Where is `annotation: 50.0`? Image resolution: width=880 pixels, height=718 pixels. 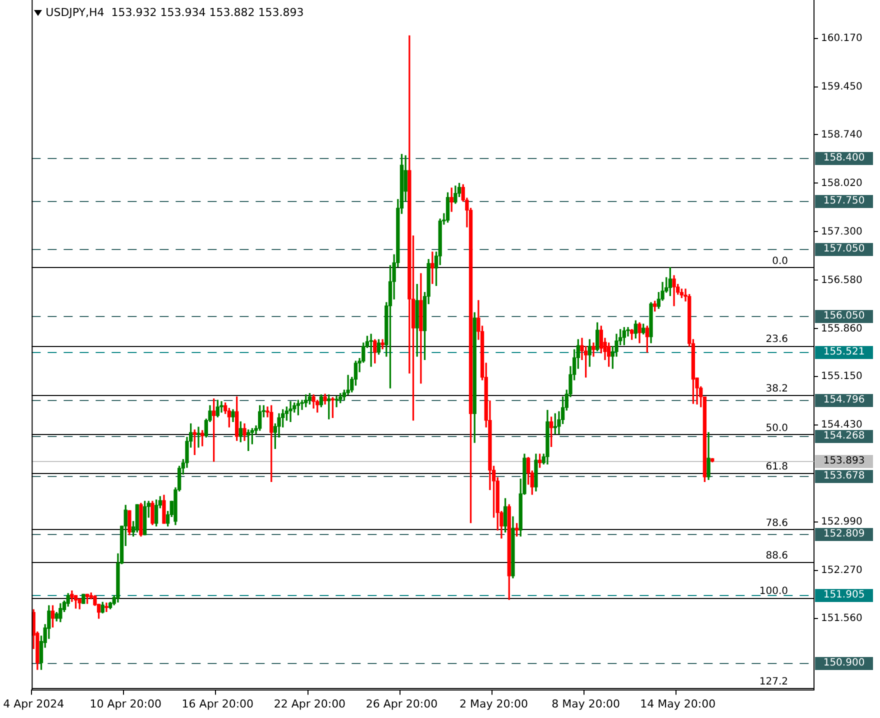
annotation: 50.0 is located at coordinates (777, 428).